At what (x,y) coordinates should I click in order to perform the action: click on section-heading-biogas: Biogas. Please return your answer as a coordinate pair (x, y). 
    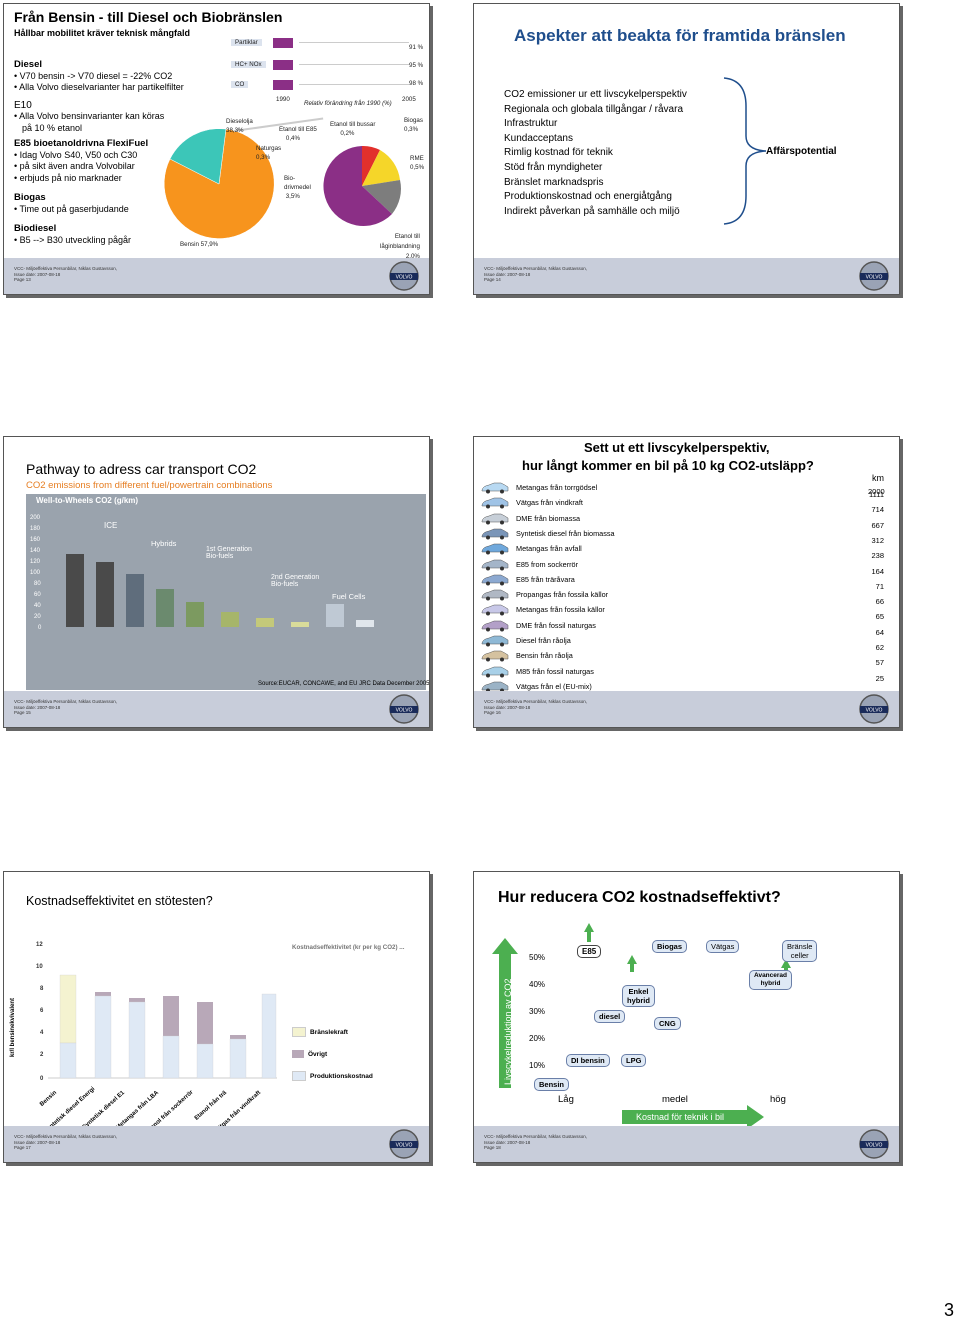
    Looking at the image, I should click on (30, 197).